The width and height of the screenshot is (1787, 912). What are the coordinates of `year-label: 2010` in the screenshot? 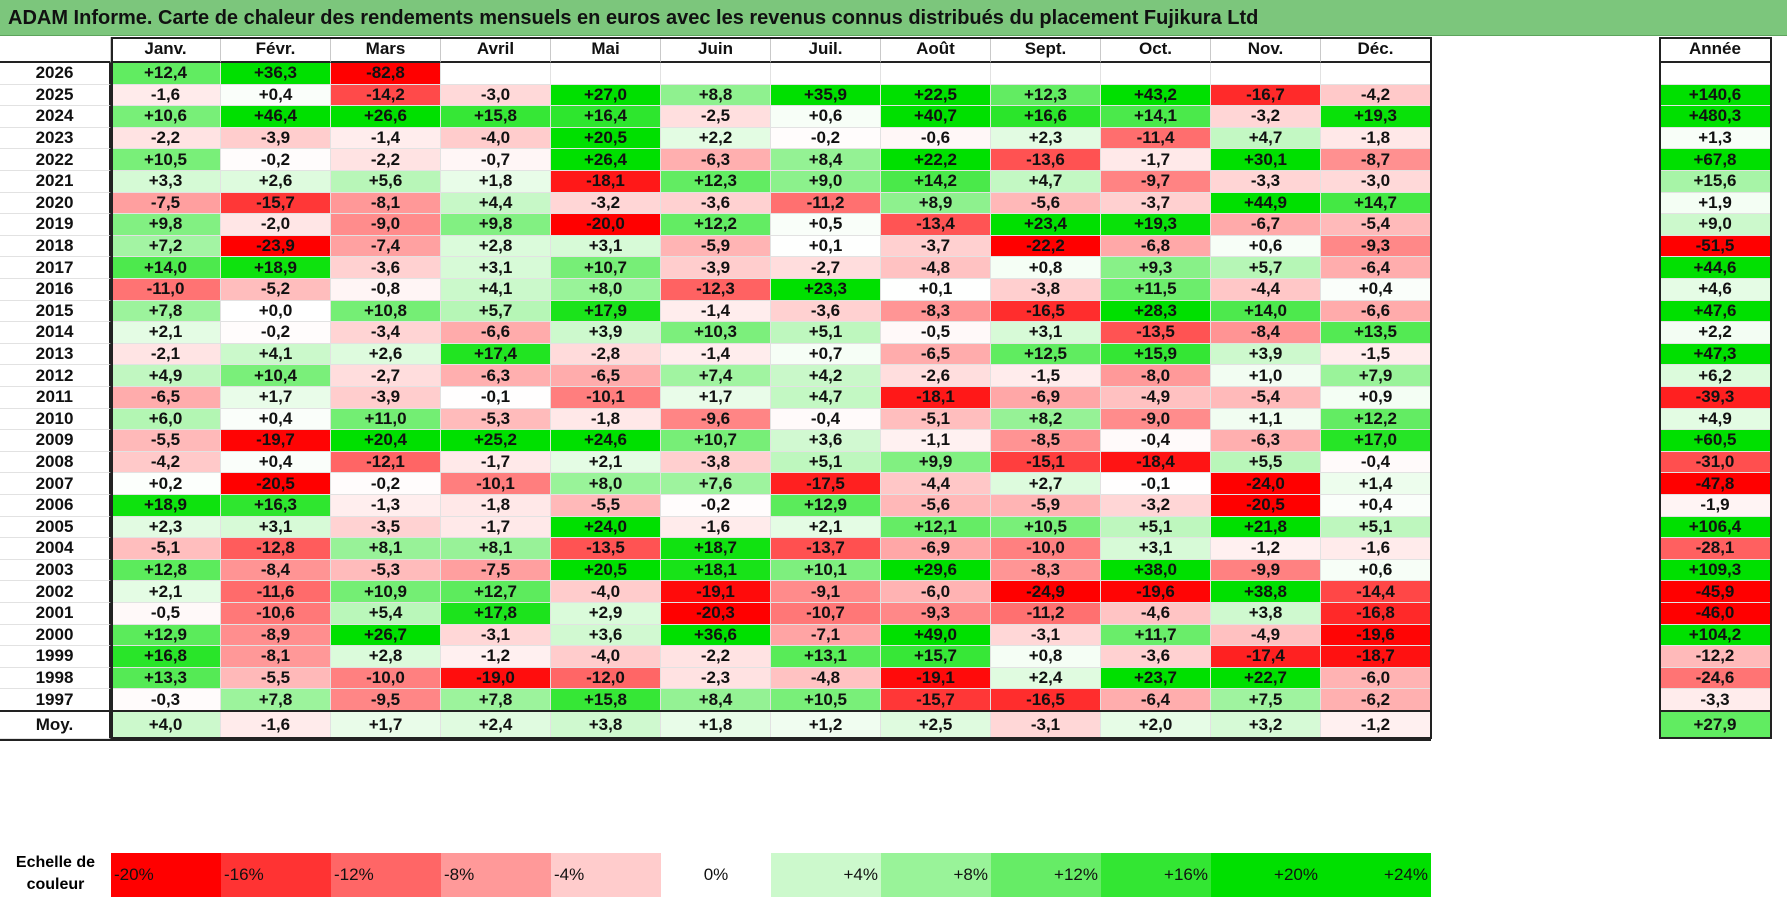 It's located at (55, 419).